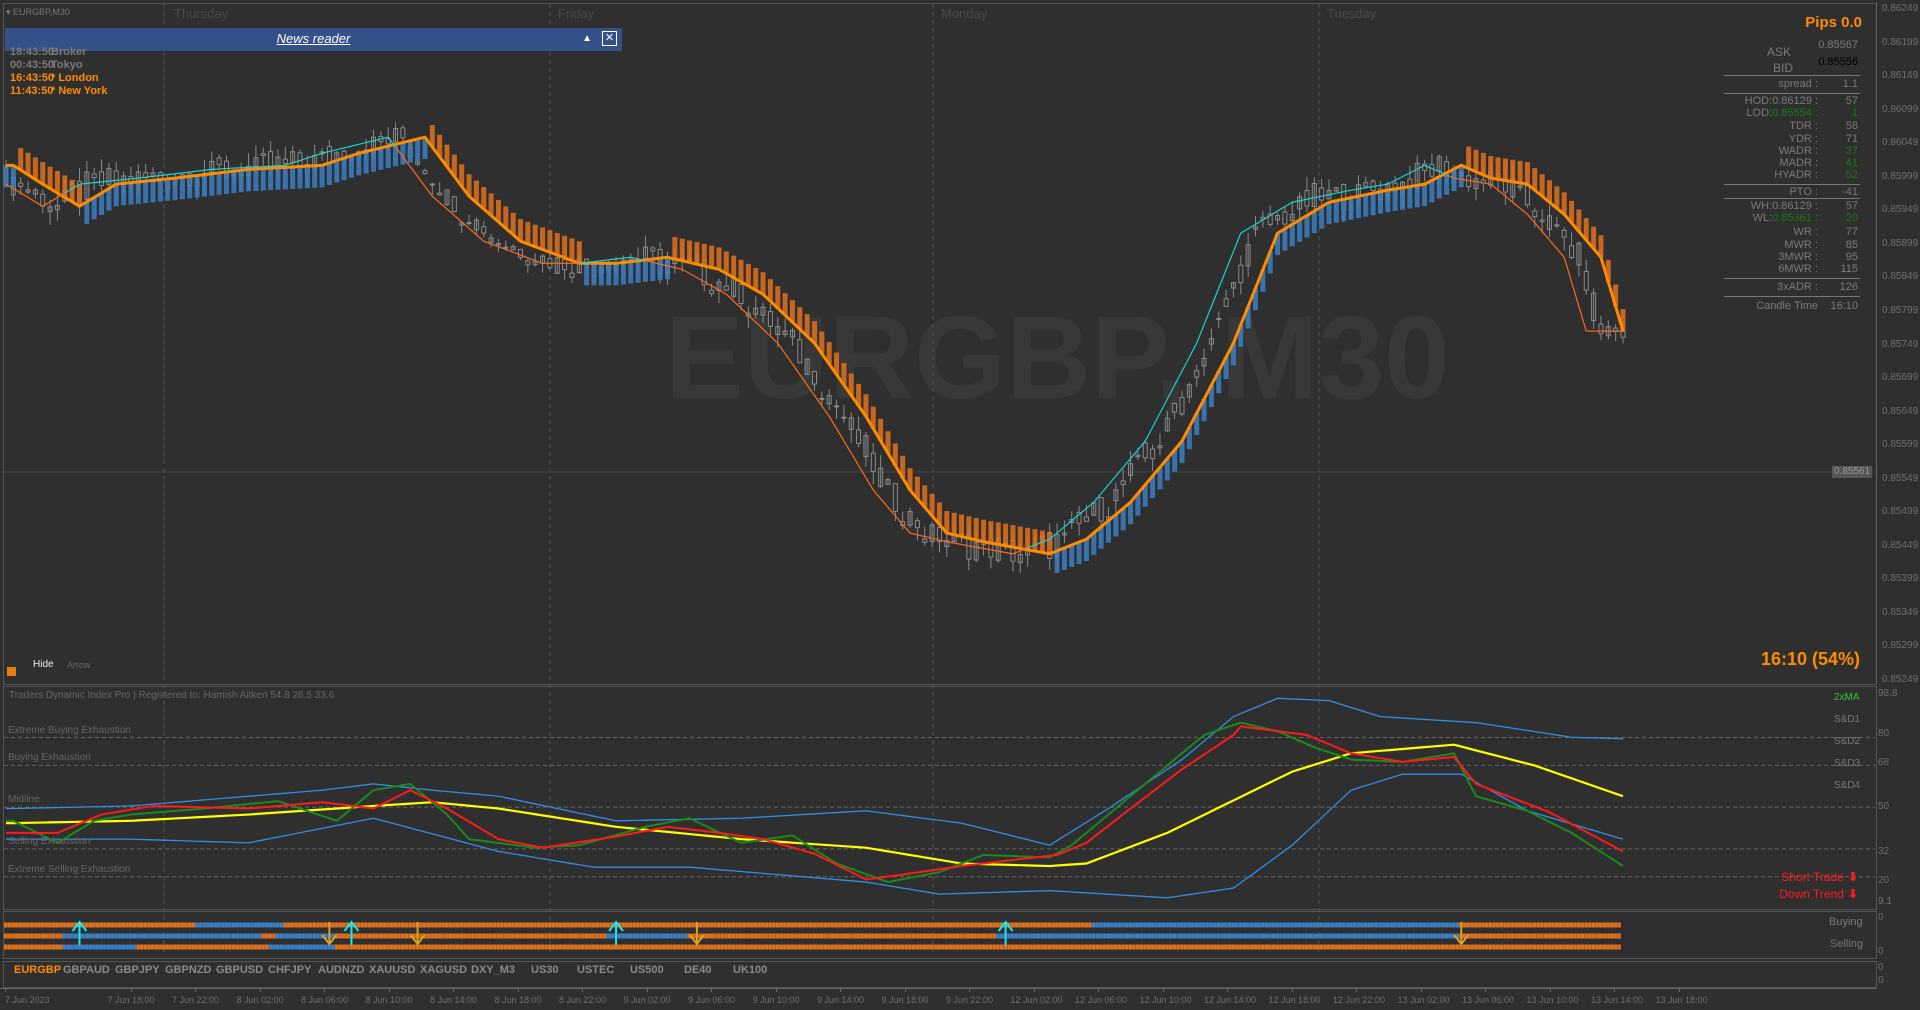 This screenshot has width=1920, height=1010. I want to click on price-tick: 0.85549, so click(1900, 478).